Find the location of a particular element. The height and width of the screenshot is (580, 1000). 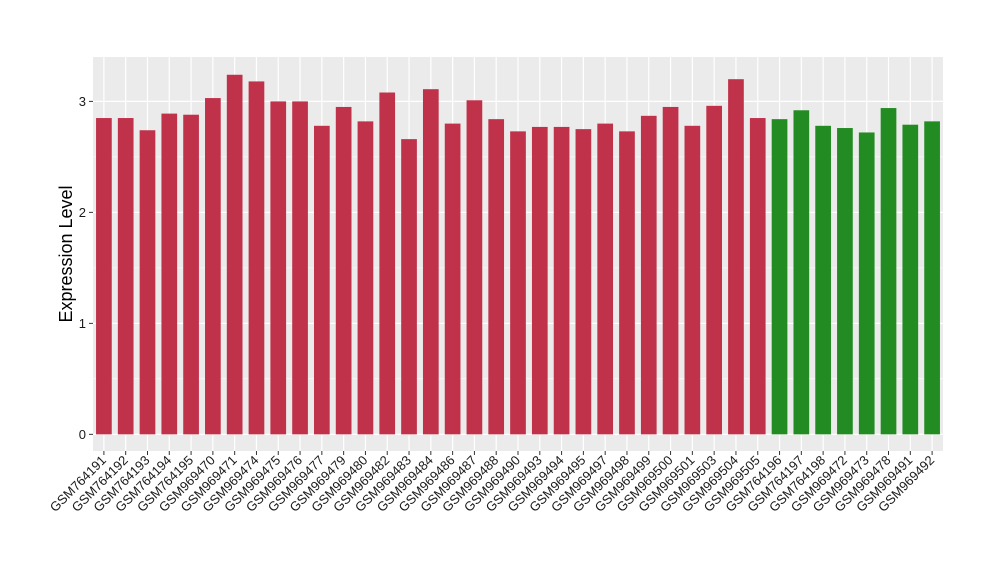

y-tick-label: 3 is located at coordinates (82, 101).